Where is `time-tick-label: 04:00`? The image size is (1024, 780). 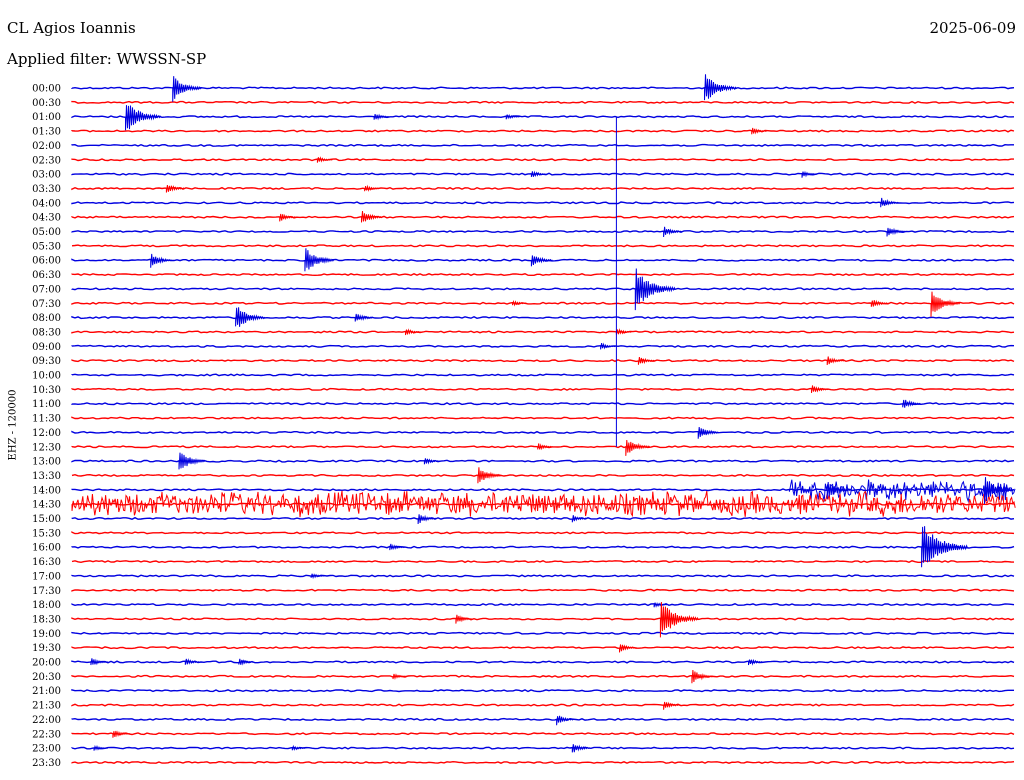
time-tick-label: 04:00 is located at coordinates (46, 203).